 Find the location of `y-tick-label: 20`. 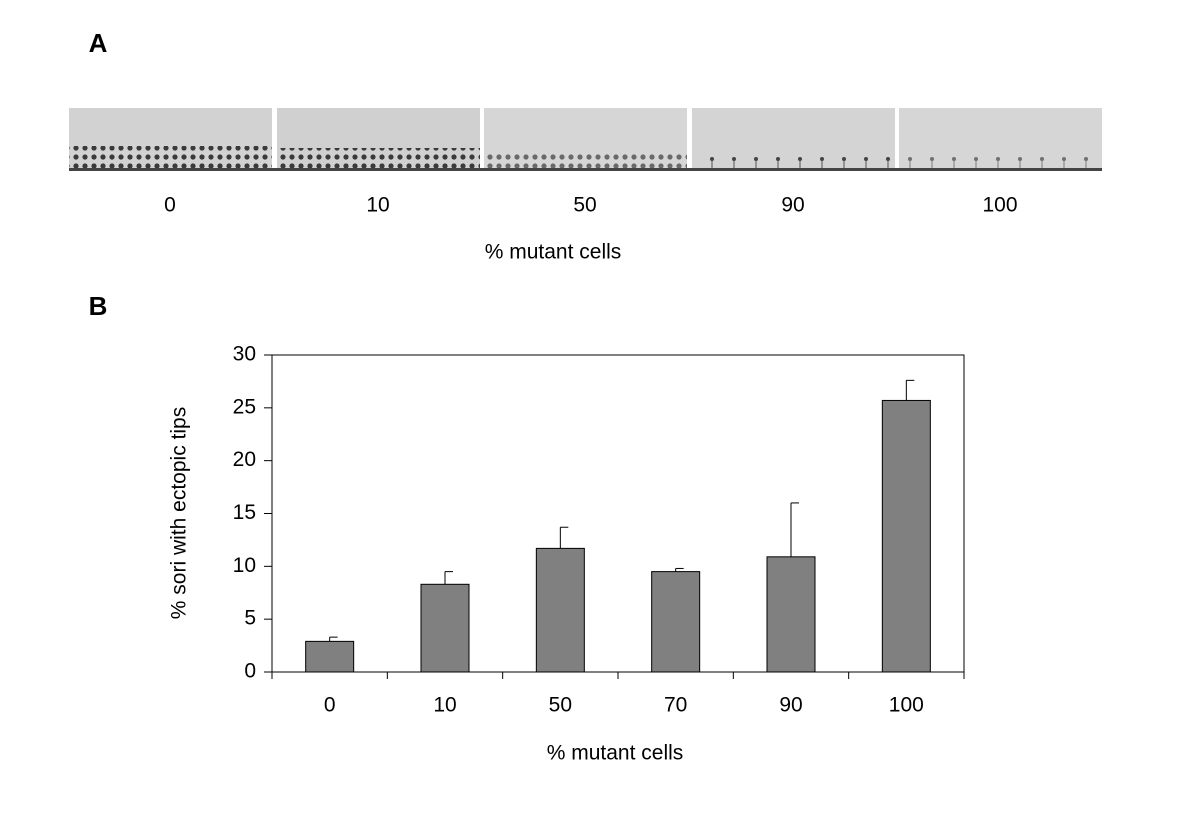

y-tick-label: 20 is located at coordinates (244, 459).